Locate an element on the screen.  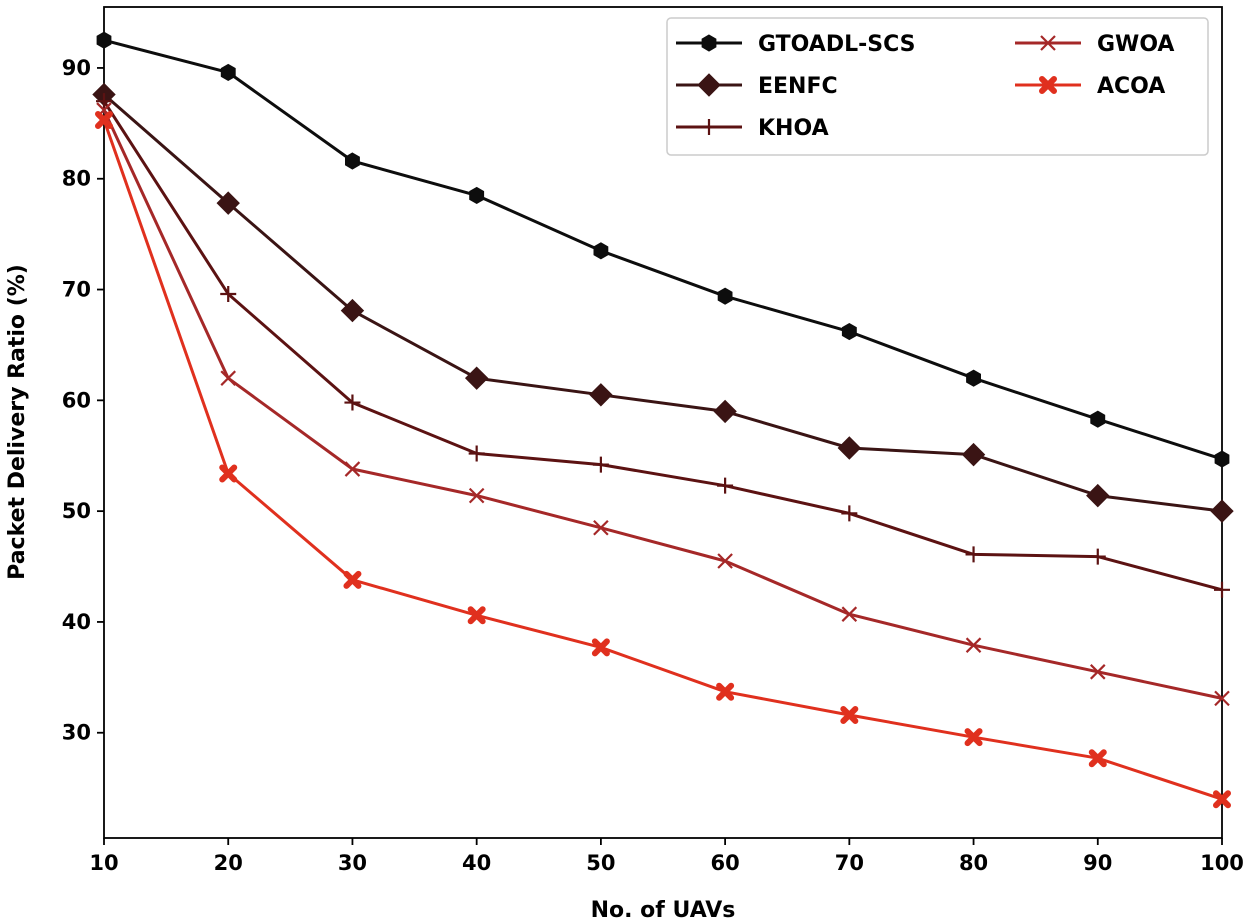
x-tick-label: 70 is located at coordinates (849, 863).